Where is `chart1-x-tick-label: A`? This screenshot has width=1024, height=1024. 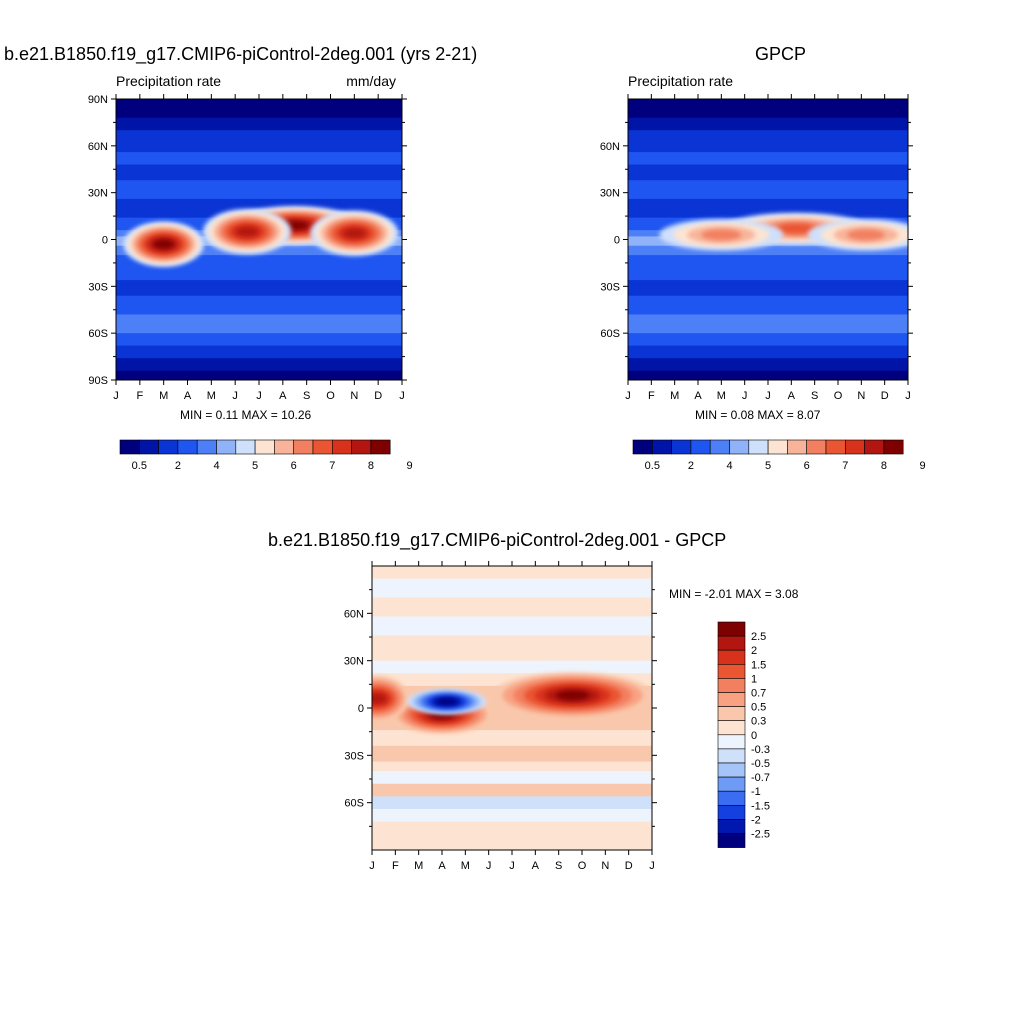
chart1-x-tick-label: A is located at coordinates (283, 396).